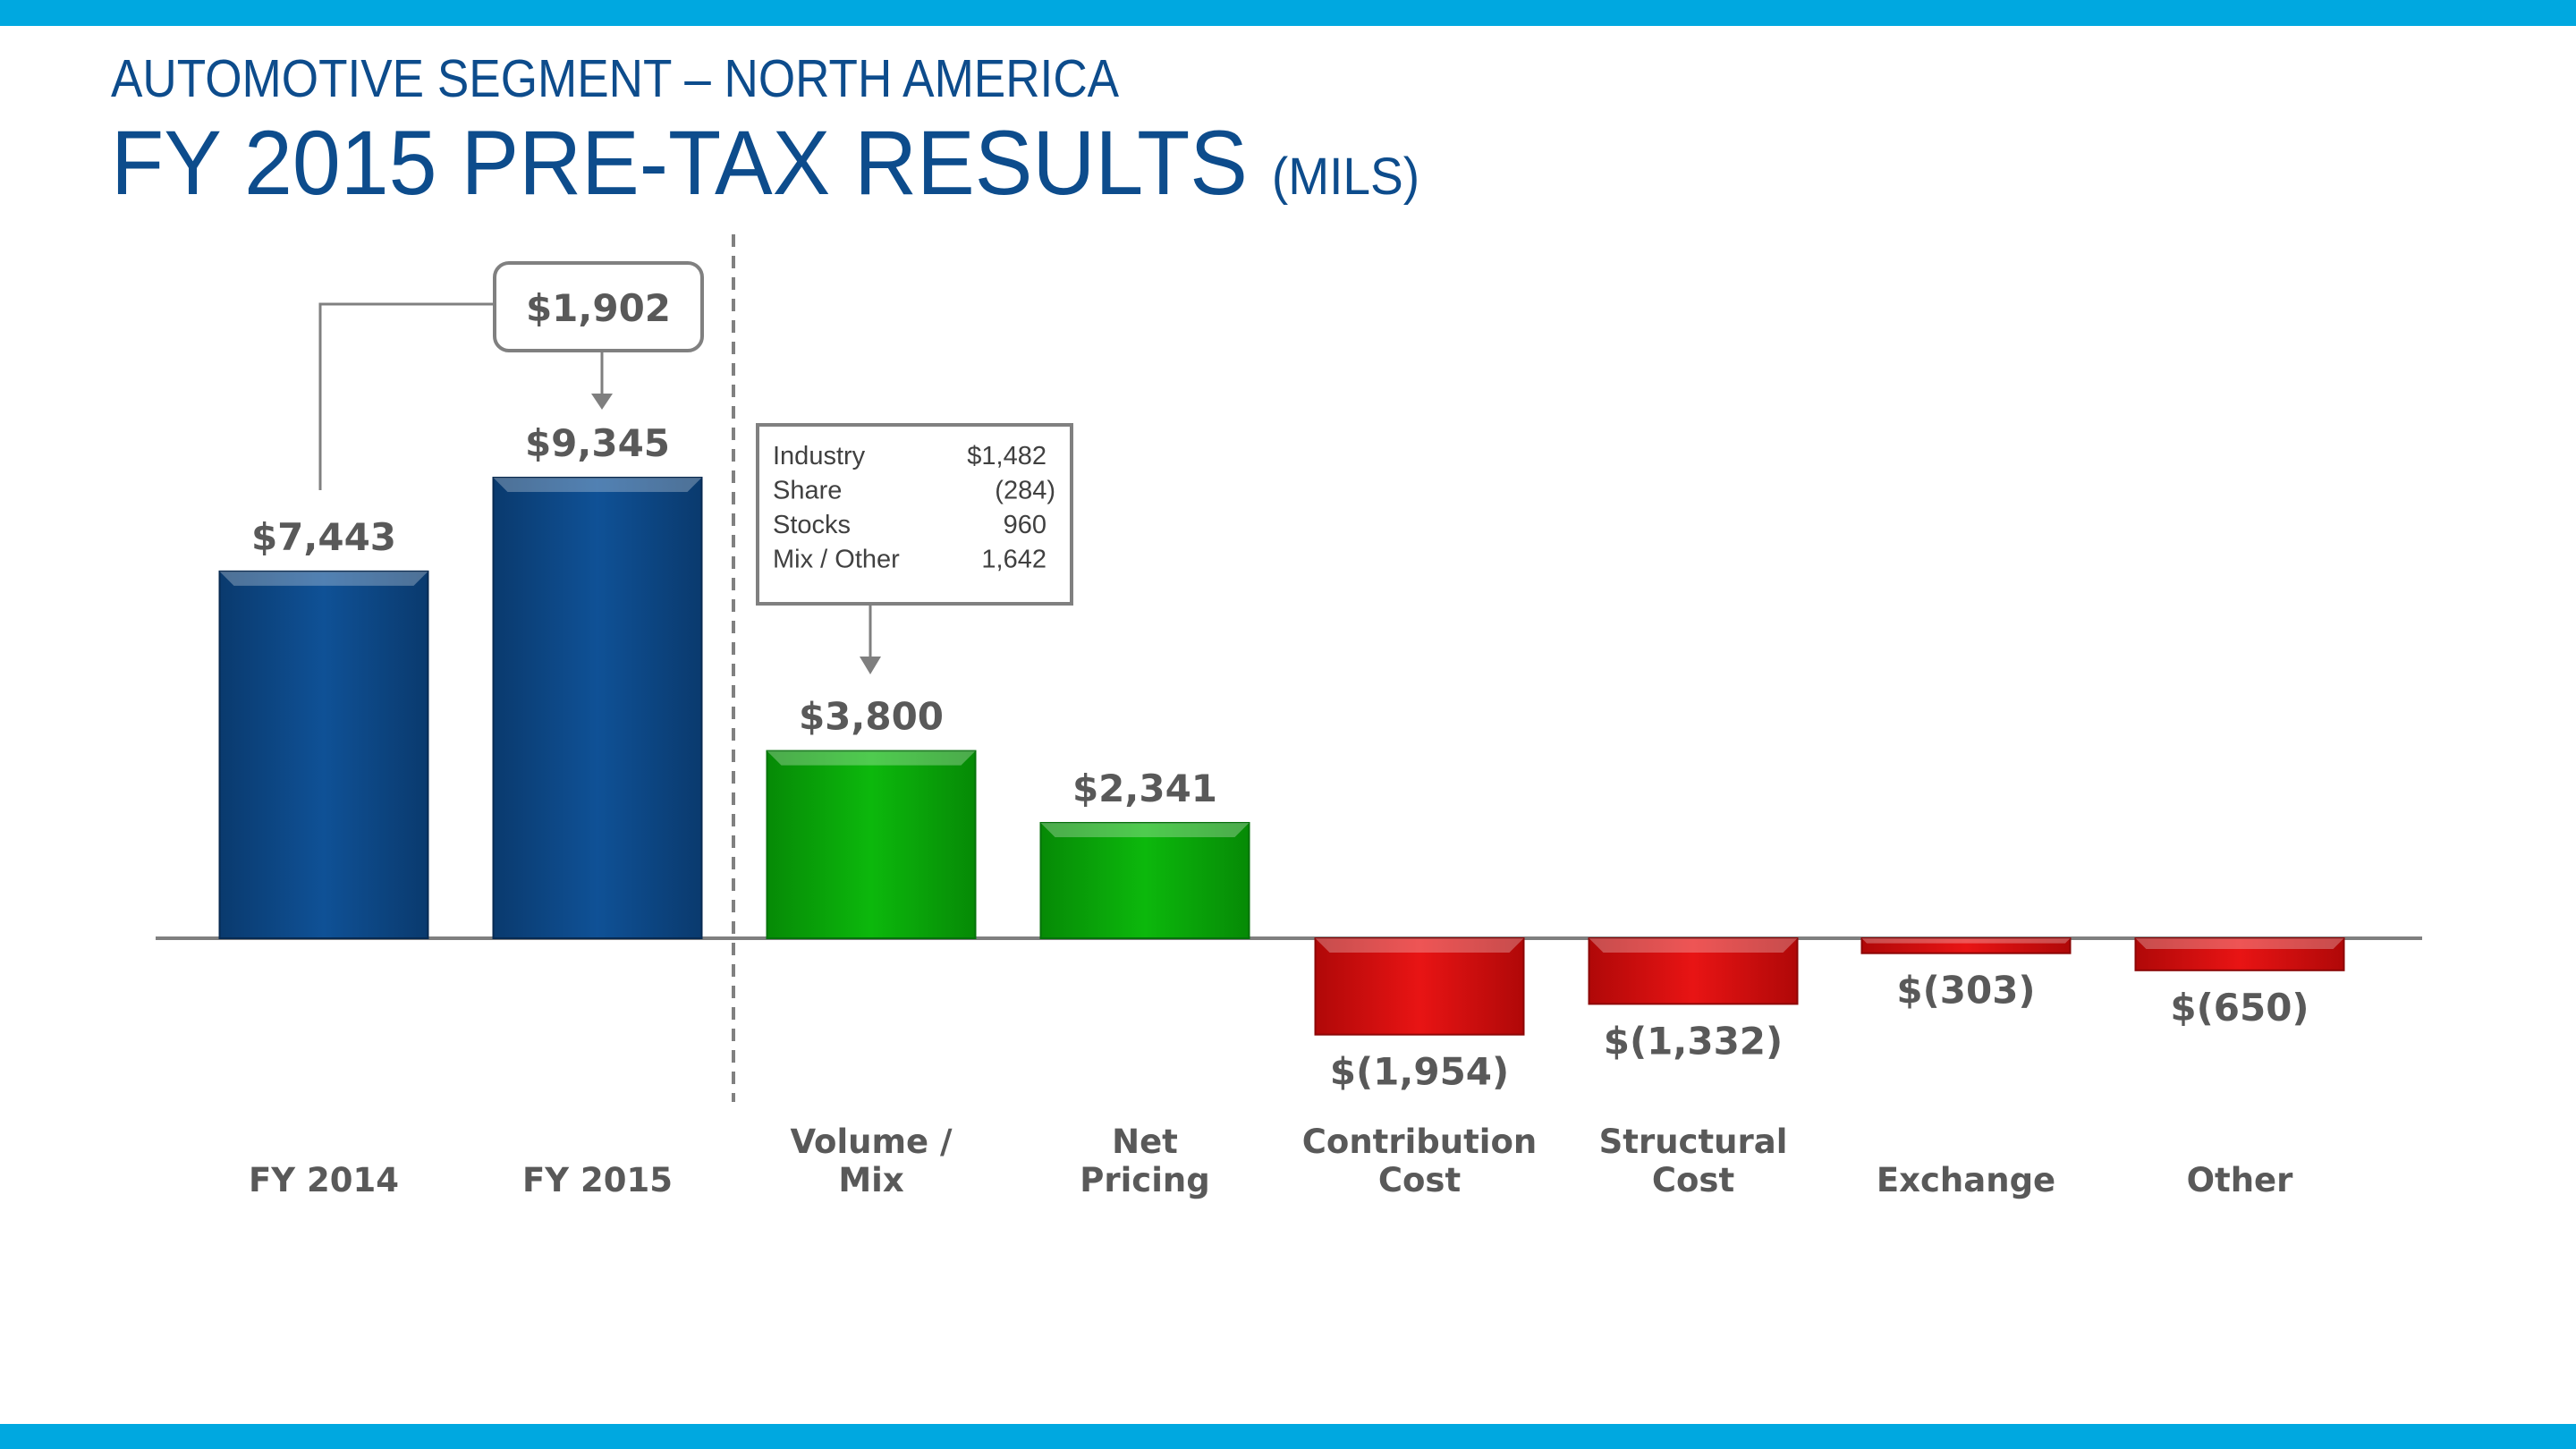  Describe the element at coordinates (1420, 1142) in the screenshot. I see `category-label-4-0: Contribution` at that location.